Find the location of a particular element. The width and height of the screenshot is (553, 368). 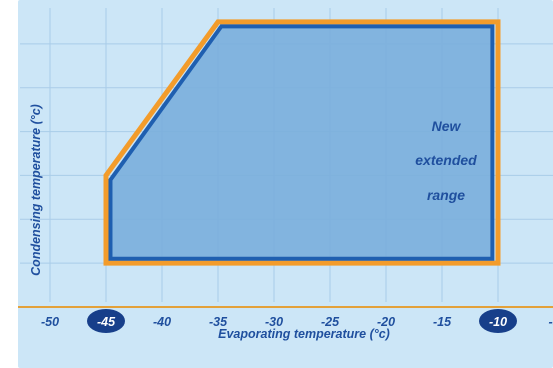

x-tick-label: -50 is located at coordinates (50, 322).